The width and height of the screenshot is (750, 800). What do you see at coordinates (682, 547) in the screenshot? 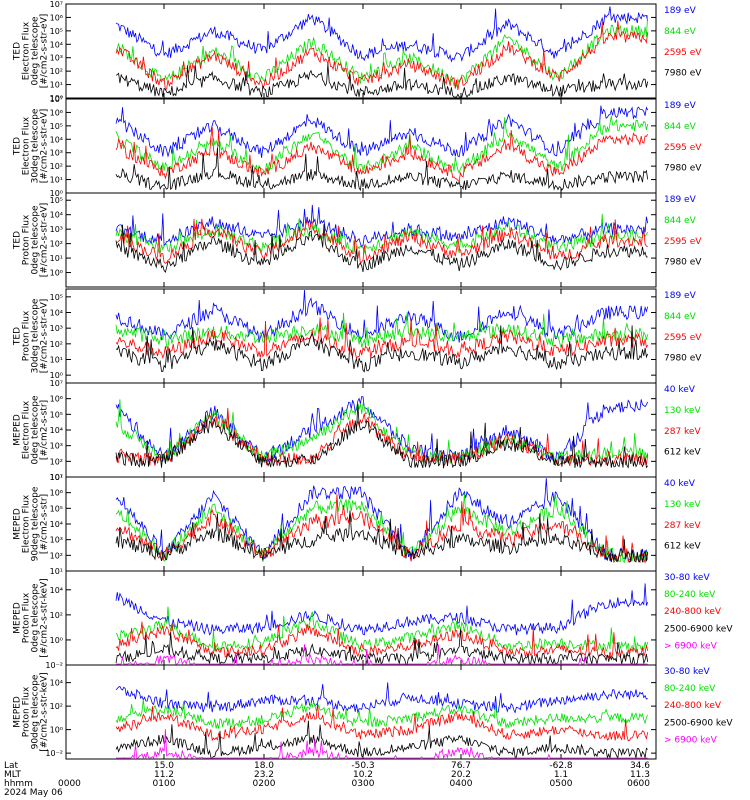
I see `channel-label: 612 keV` at bounding box center [682, 547].